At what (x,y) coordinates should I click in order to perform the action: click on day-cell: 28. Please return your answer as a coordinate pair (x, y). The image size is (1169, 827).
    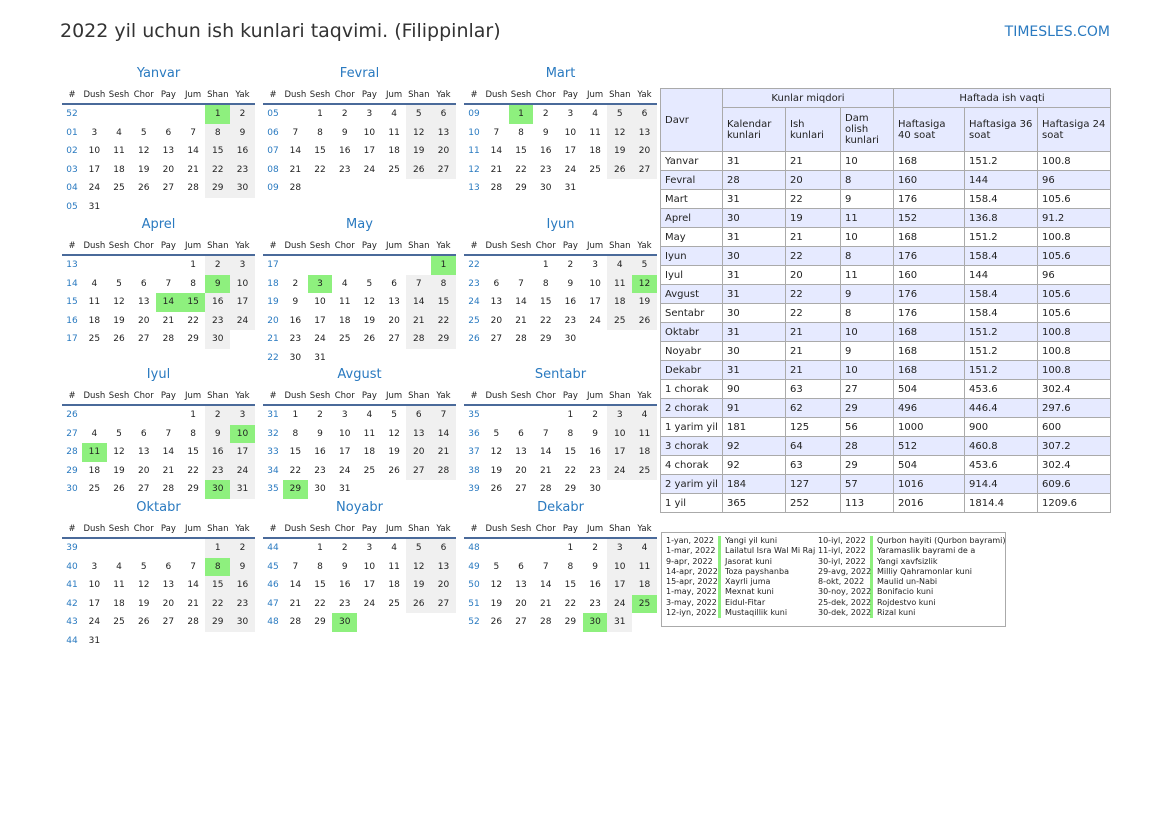
    Looking at the image, I should click on (168, 489).